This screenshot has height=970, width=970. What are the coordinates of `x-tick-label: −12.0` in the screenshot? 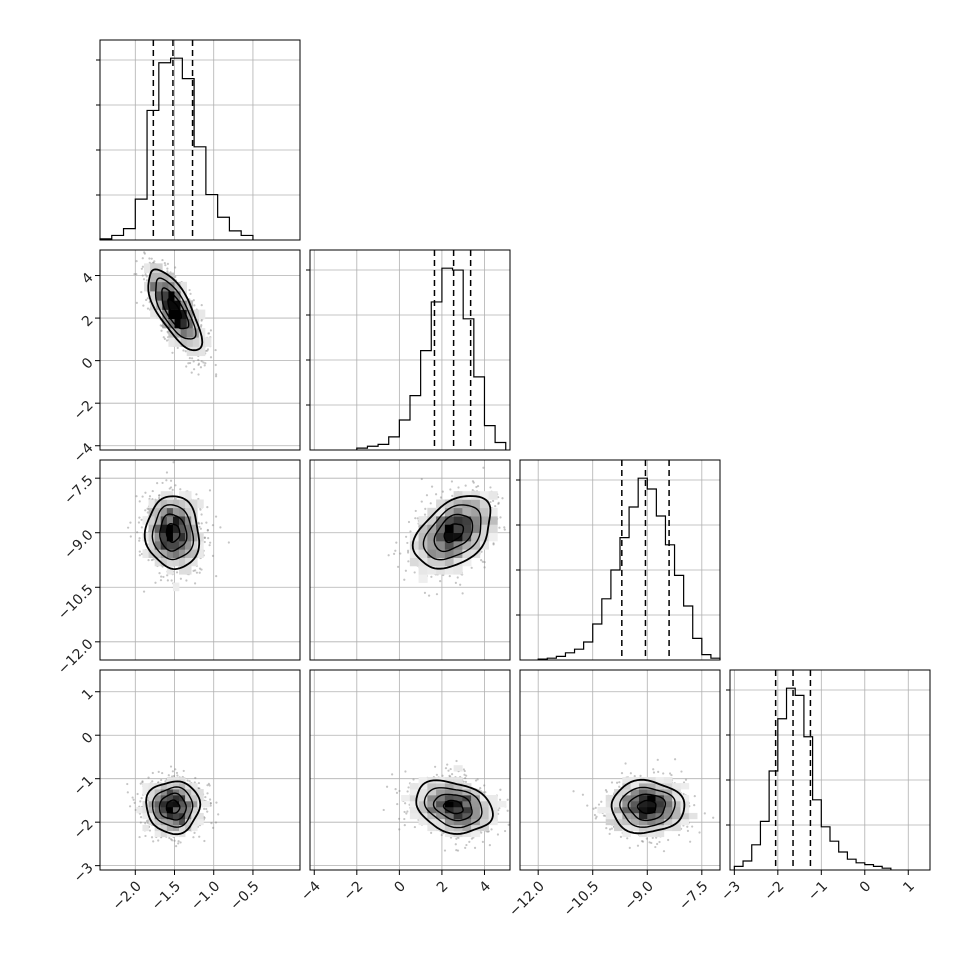 It's located at (527, 899).